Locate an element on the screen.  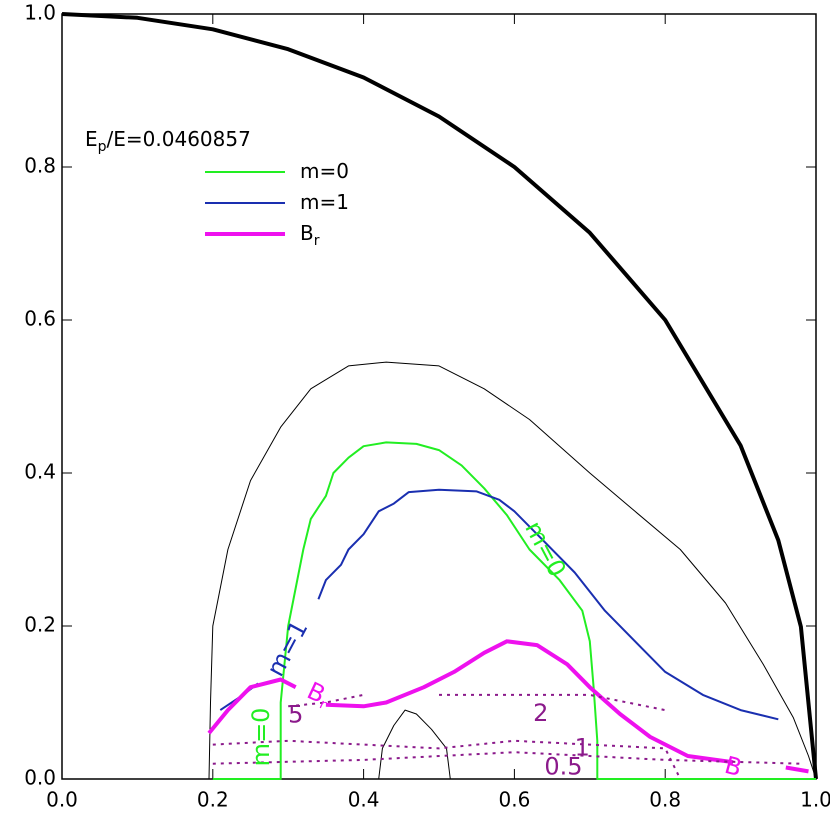
contour-label: 5 is located at coordinates (295, 715).